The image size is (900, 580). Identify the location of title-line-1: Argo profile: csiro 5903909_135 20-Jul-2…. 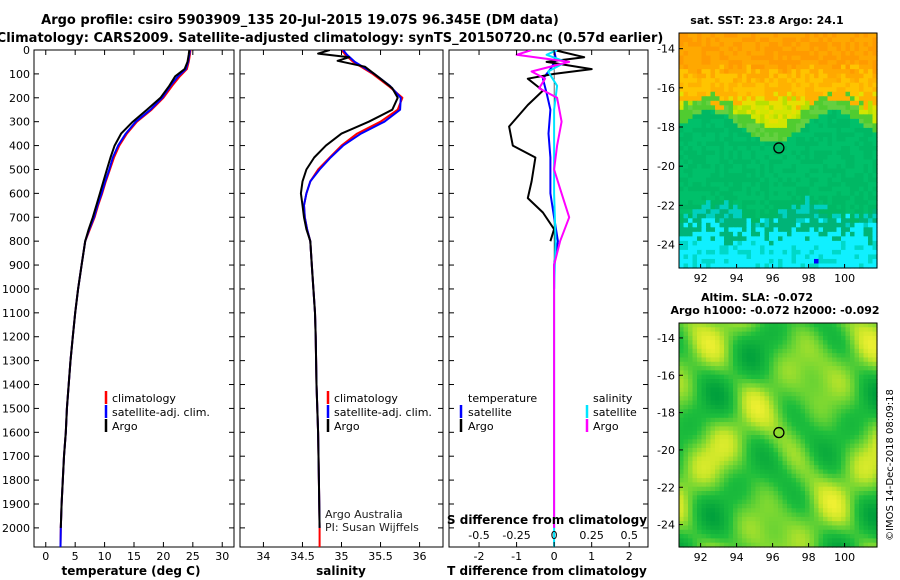
(300, 20).